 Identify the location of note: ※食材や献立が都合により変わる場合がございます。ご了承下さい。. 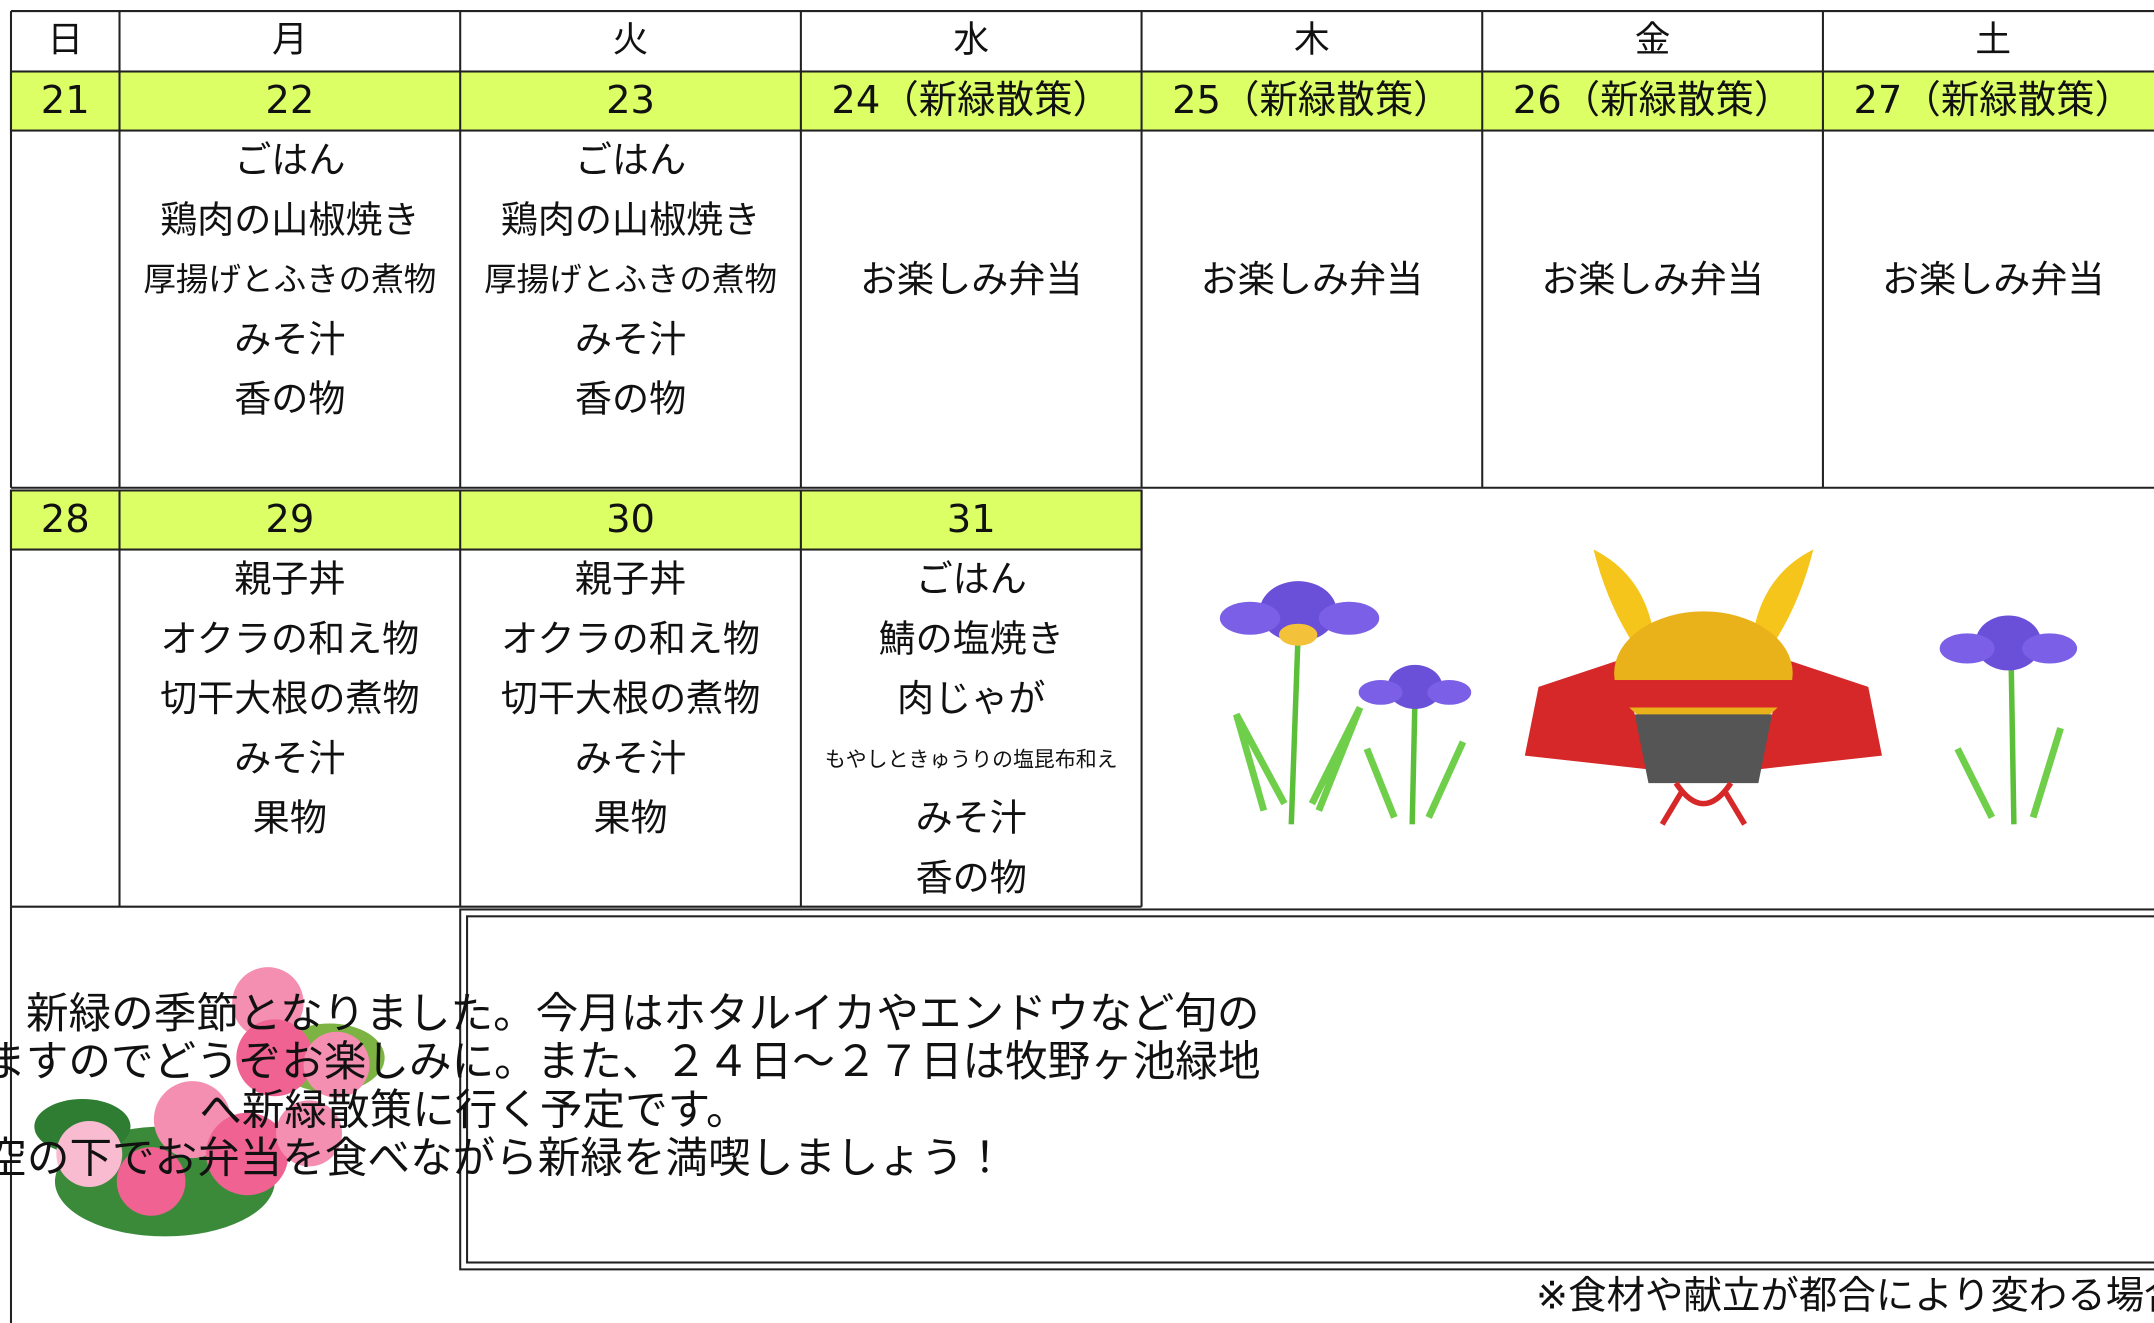
(1845, 1296).